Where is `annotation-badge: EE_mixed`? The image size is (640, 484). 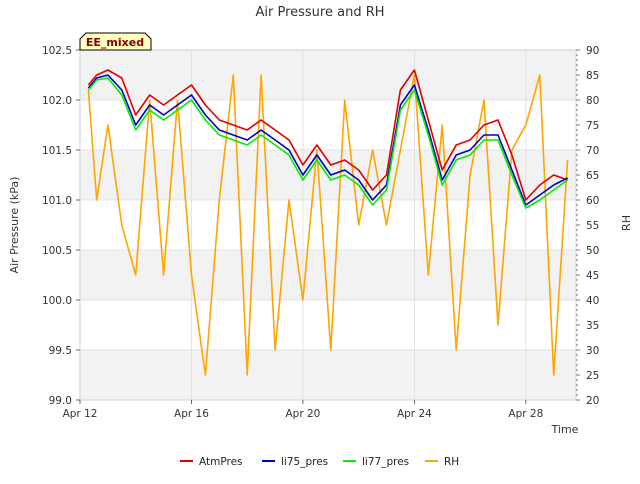 annotation-badge: EE_mixed is located at coordinates (115, 41).